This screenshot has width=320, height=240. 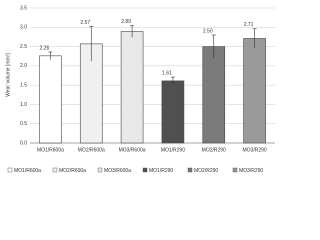 What do you see at coordinates (161, 171) in the screenshot?
I see `legend-label: MO1/R290` at bounding box center [161, 171].